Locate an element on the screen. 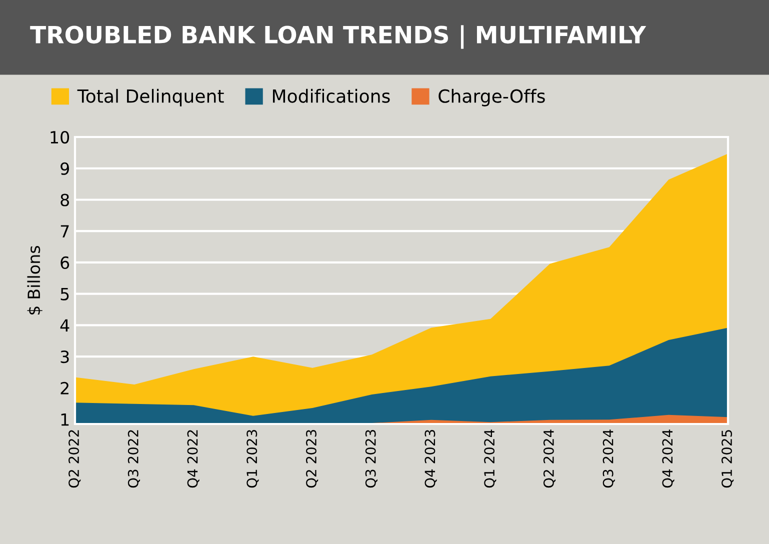 The image size is (769, 544). x-tick-label: Q2 2024 is located at coordinates (549, 459).